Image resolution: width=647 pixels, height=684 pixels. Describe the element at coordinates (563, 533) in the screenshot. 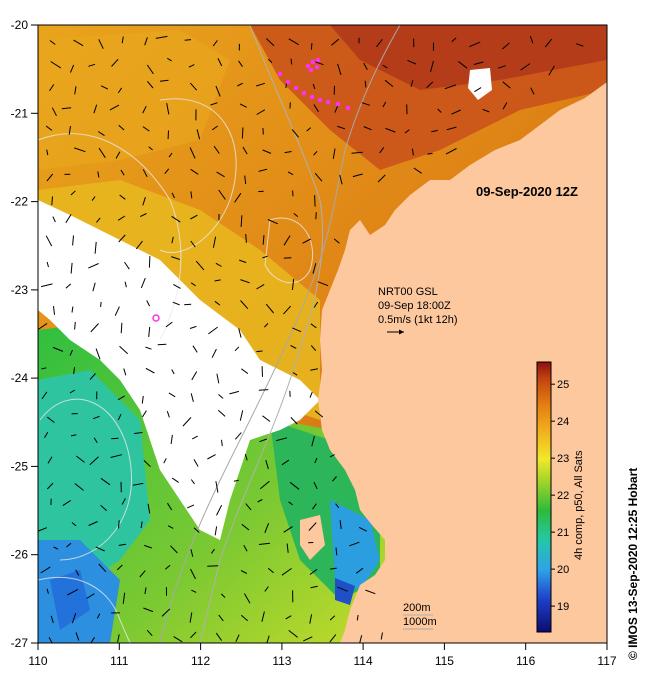

I see `colorbar-tick-label: 21` at that location.